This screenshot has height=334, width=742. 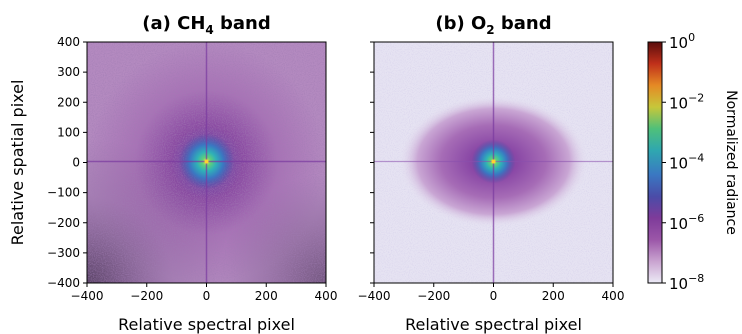 What do you see at coordinates (17, 163) in the screenshot?
I see `panel-a-ylabel: Relative spatial pixel` at bounding box center [17, 163].